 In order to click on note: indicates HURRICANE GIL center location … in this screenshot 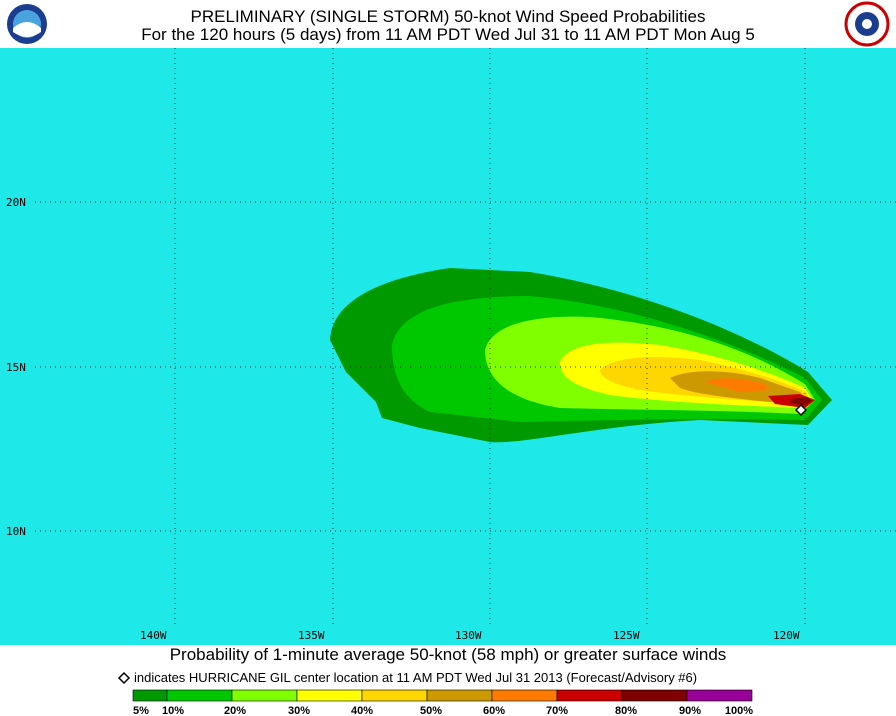, I will do `click(415, 677)`.